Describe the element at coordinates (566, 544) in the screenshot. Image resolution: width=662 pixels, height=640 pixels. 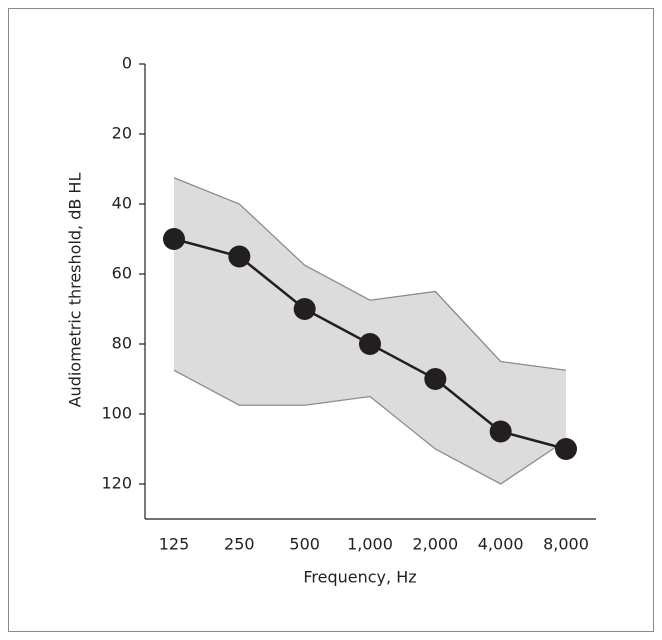
I see `x-tick-label: 8,000` at that location.